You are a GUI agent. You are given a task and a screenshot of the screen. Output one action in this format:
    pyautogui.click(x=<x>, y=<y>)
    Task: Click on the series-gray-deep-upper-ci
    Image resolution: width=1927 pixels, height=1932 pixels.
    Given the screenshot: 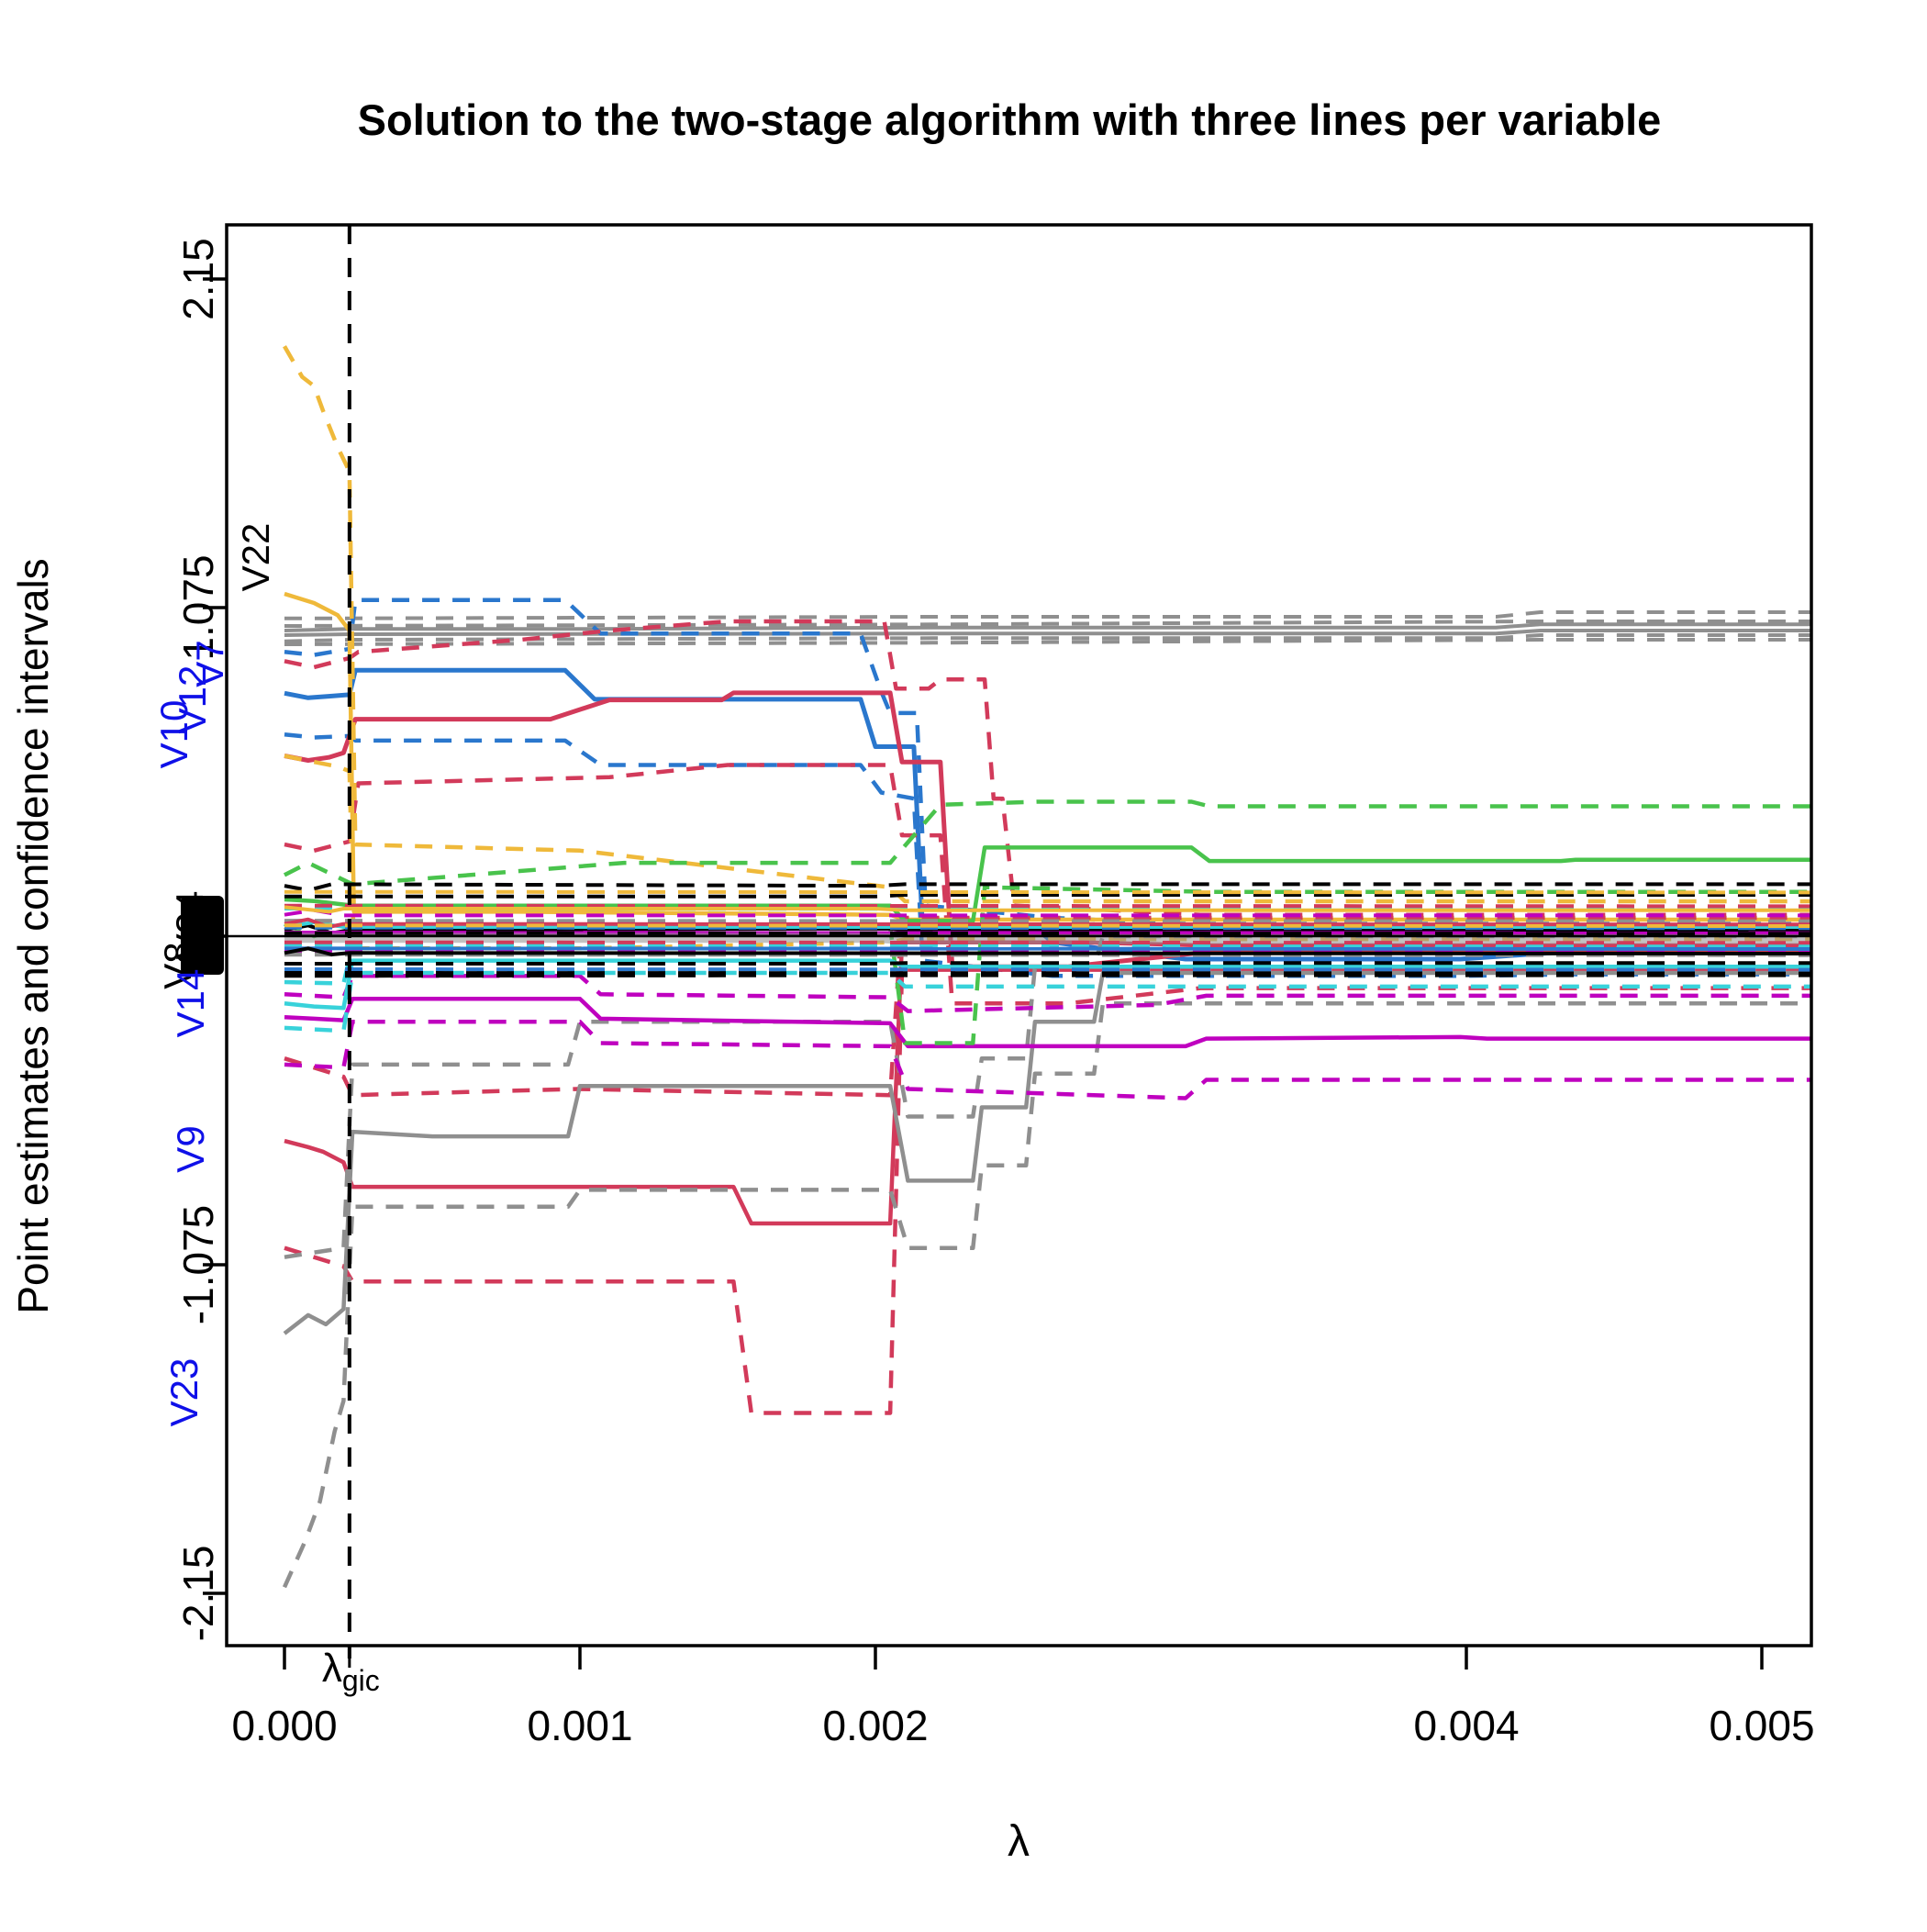 What is the action you would take?
    pyautogui.click(x=1048, y=1096)
    